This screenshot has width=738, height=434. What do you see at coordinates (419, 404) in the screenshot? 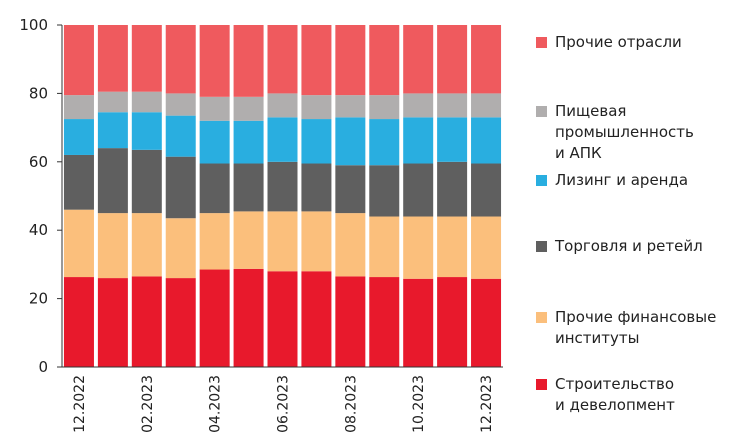
I see `x-tick-label: 10.2023` at bounding box center [419, 404].